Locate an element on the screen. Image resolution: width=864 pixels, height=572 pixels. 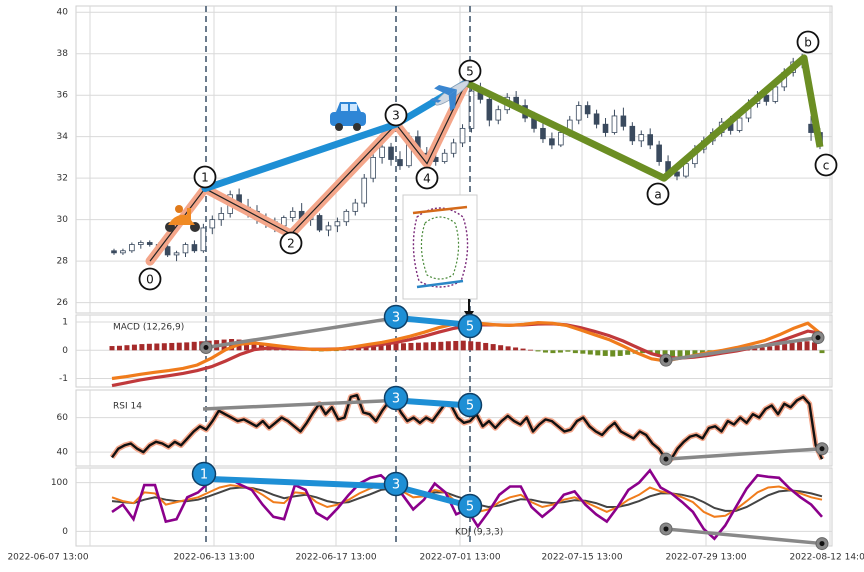
car-window is located at coordinates (344, 107).